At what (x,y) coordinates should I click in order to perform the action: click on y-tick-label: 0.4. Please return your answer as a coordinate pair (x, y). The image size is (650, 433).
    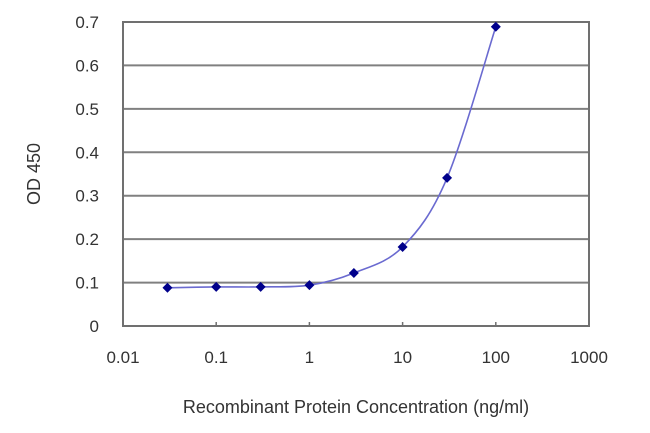
    Looking at the image, I should click on (87, 152).